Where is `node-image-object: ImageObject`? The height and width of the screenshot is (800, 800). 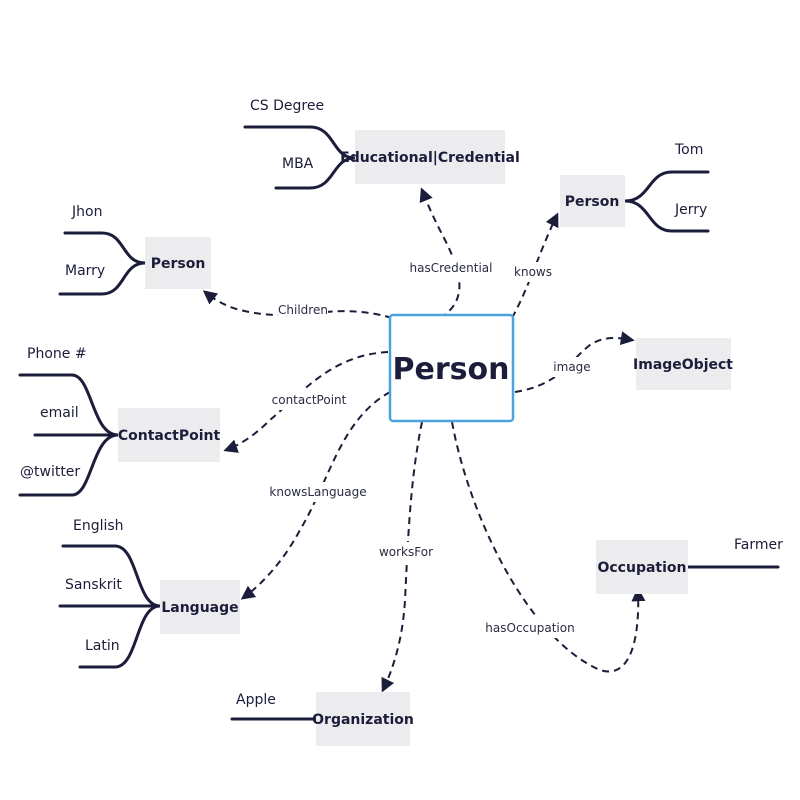 node-image-object: ImageObject is located at coordinates (683, 364).